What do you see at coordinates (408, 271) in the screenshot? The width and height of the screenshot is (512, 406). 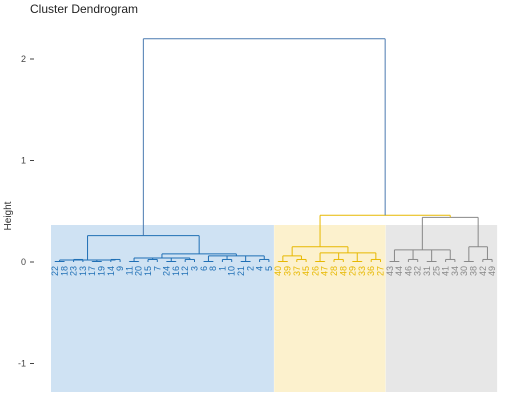 I see `leaf-label: 46` at bounding box center [408, 271].